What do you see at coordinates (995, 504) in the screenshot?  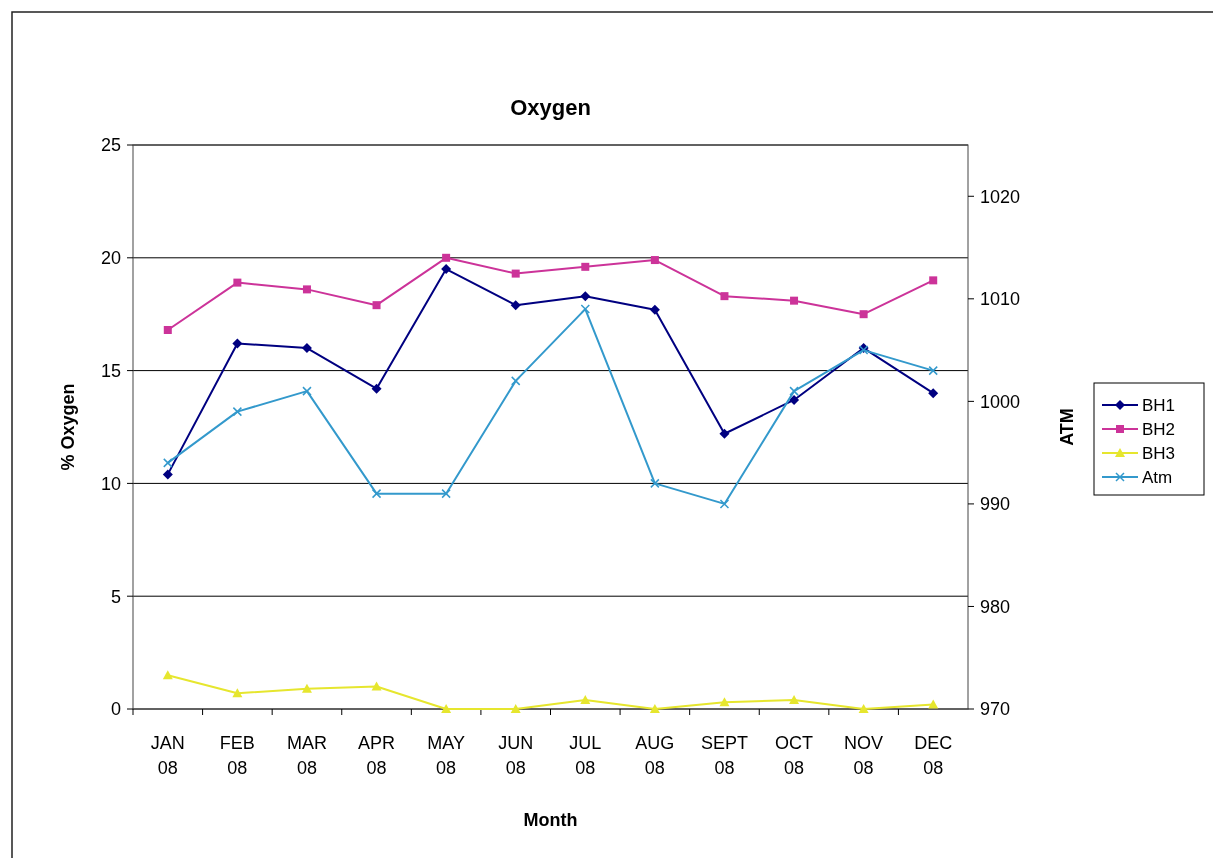 I see `y2-tick-label: 990` at bounding box center [995, 504].